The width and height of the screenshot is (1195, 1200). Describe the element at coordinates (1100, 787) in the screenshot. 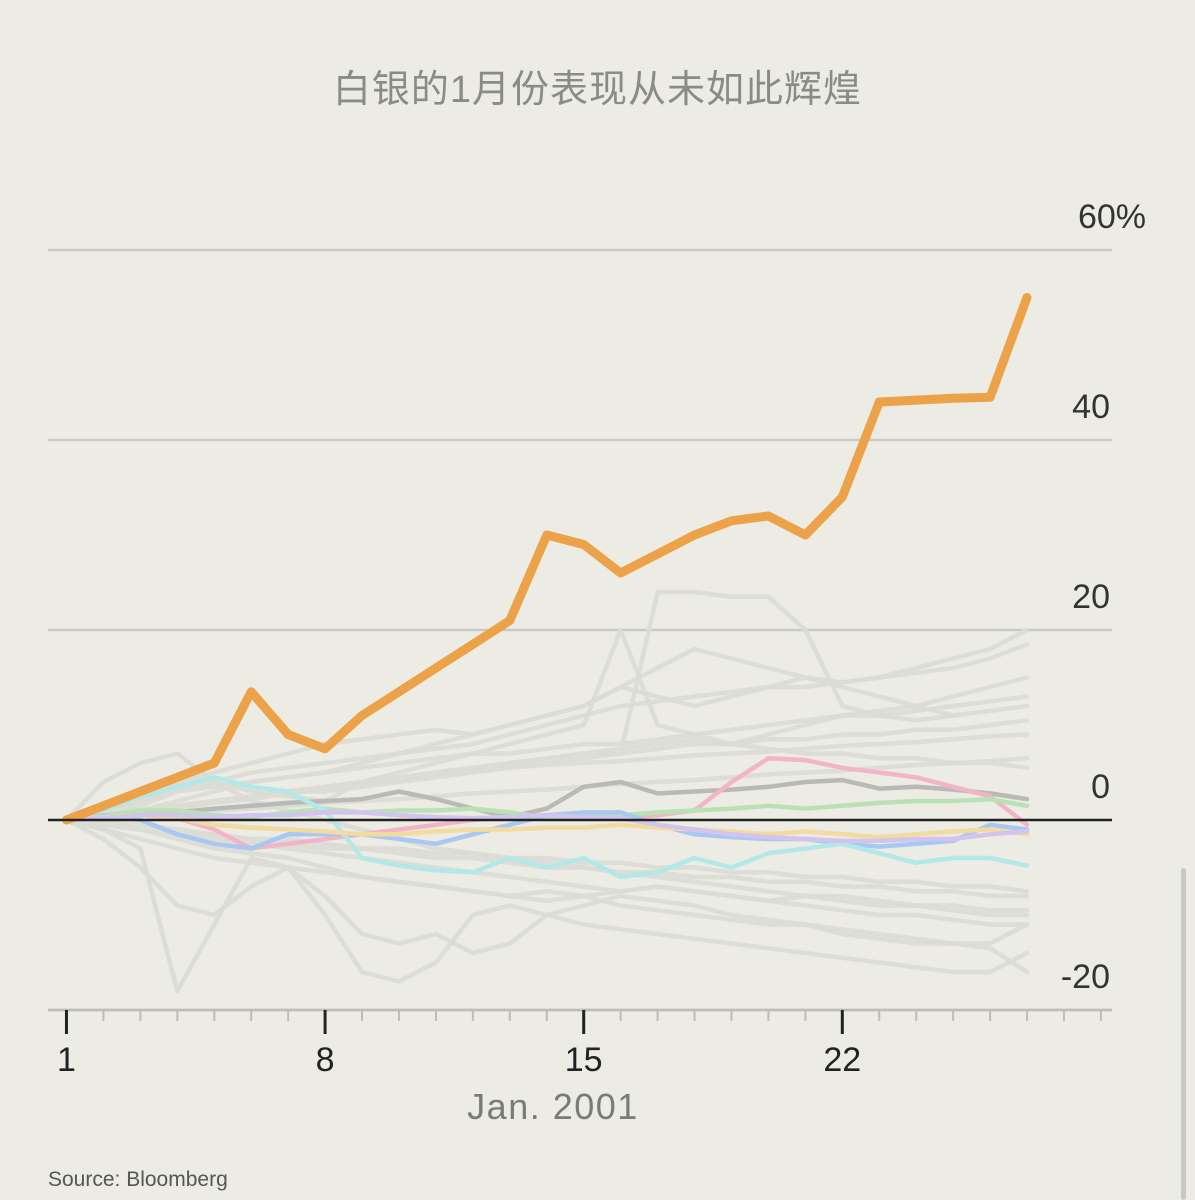

I see `y-tick-label: 0` at that location.